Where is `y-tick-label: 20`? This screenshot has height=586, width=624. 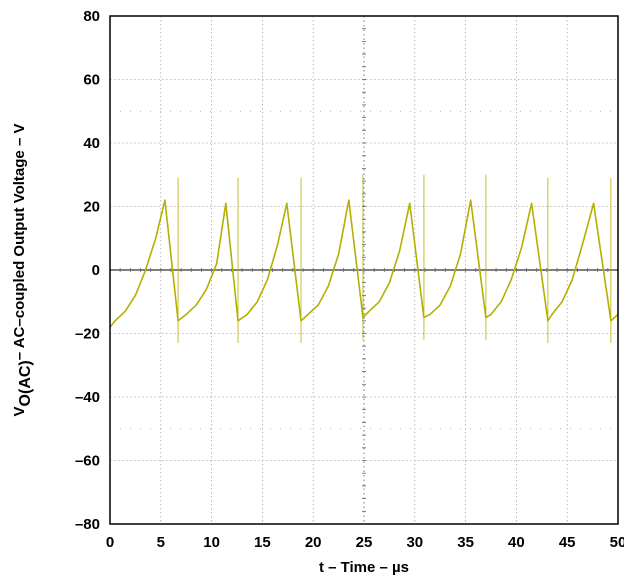
y-tick-label: 20 is located at coordinates (91, 207).